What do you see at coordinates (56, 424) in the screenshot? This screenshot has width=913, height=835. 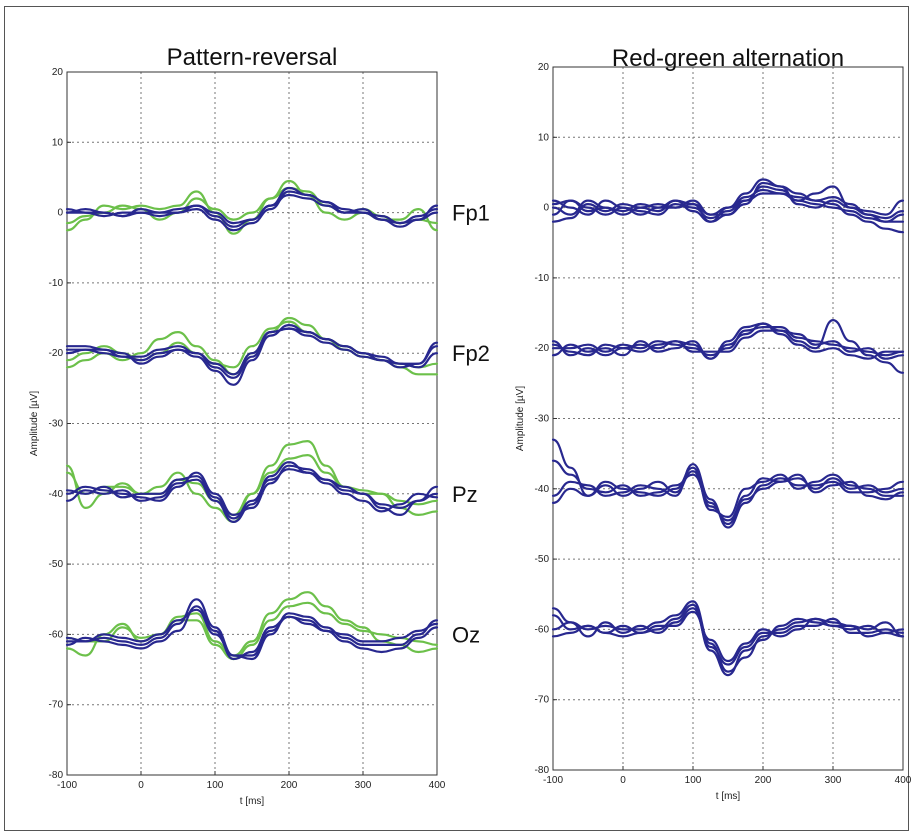 I see `panel1-tick-label-y: -30` at bounding box center [56, 424].